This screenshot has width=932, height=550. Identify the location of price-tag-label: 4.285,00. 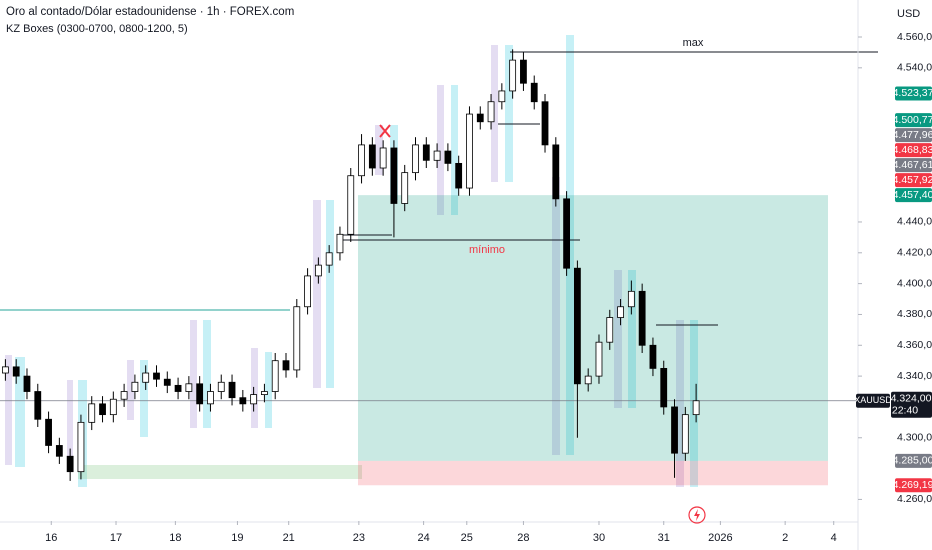
(912, 461).